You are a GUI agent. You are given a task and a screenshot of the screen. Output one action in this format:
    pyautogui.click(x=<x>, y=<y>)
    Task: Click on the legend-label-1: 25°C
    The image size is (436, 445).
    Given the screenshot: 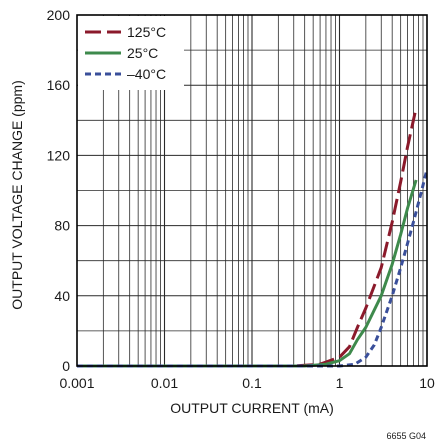 What is the action you would take?
    pyautogui.click(x=142, y=53)
    